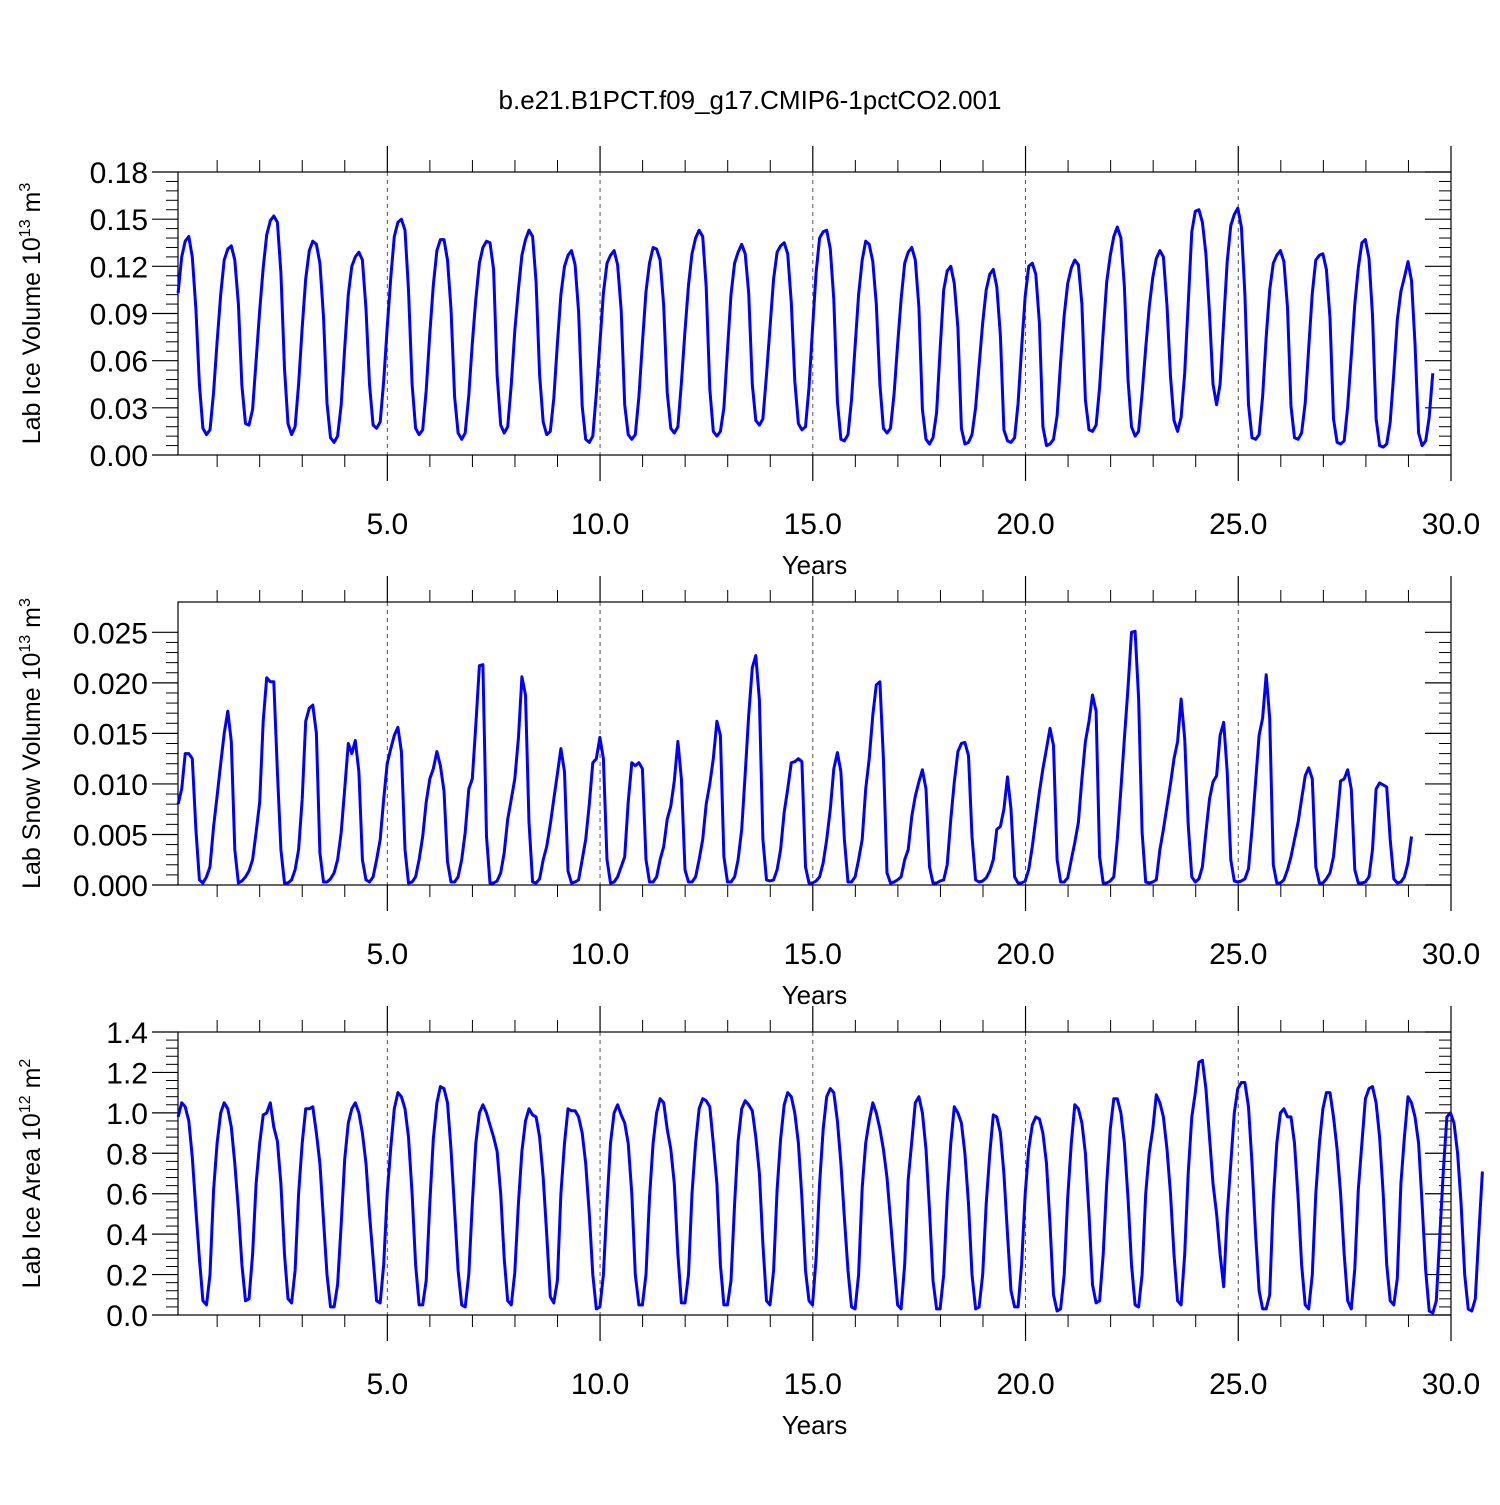 This screenshot has height=1505, width=1500. Describe the element at coordinates (127, 1154) in the screenshot. I see `y-tick-label: 0.8` at that location.